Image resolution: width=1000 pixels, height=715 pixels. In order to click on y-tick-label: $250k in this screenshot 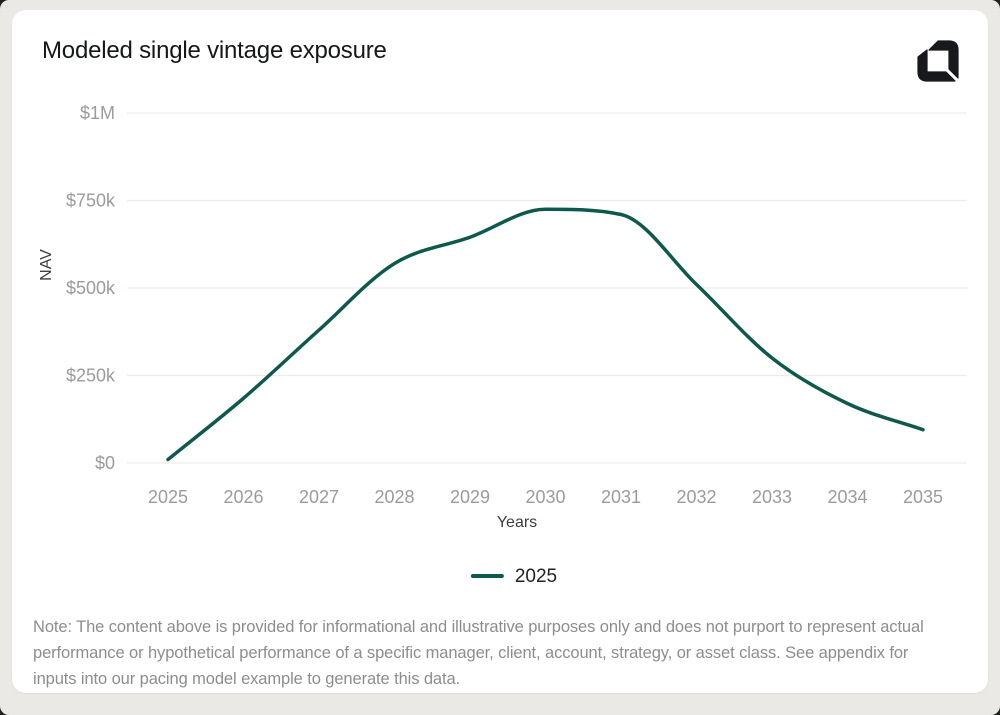, I will do `click(91, 376)`.